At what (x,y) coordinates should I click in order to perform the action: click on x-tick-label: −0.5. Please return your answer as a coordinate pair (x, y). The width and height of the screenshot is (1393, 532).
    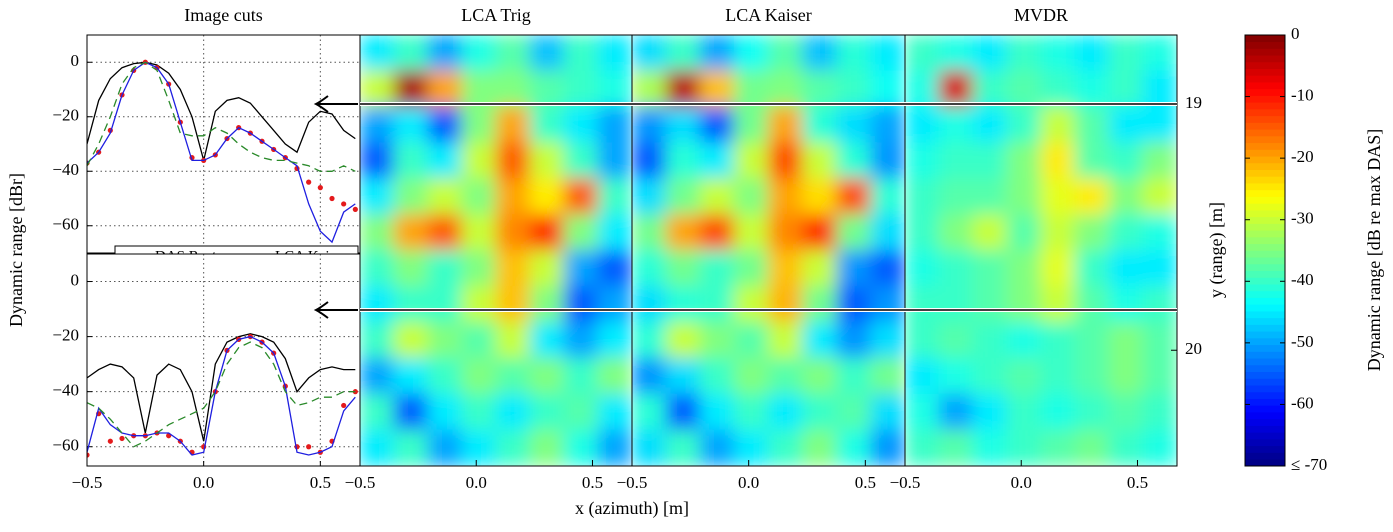
    Looking at the image, I should click on (905, 482).